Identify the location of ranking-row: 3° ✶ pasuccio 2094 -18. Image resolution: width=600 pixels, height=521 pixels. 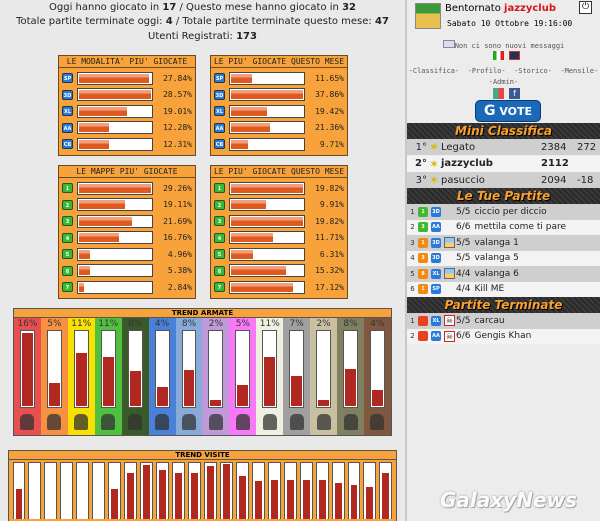
(503, 180).